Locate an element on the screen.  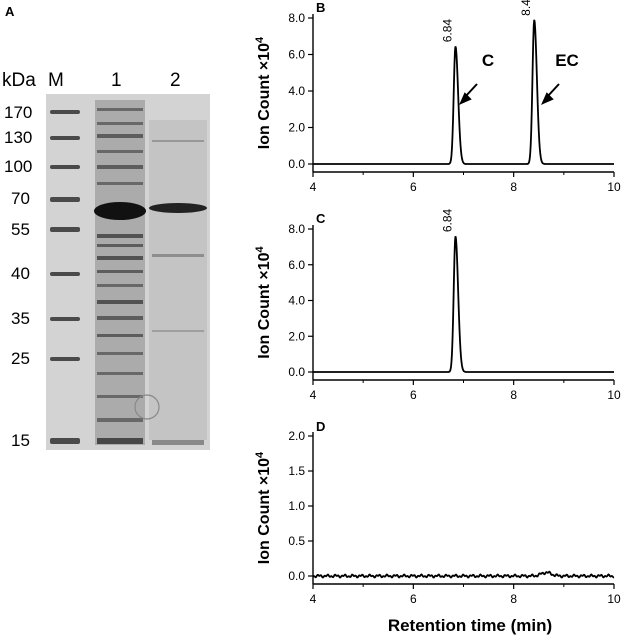
gel-image is located at coordinates (128, 272).